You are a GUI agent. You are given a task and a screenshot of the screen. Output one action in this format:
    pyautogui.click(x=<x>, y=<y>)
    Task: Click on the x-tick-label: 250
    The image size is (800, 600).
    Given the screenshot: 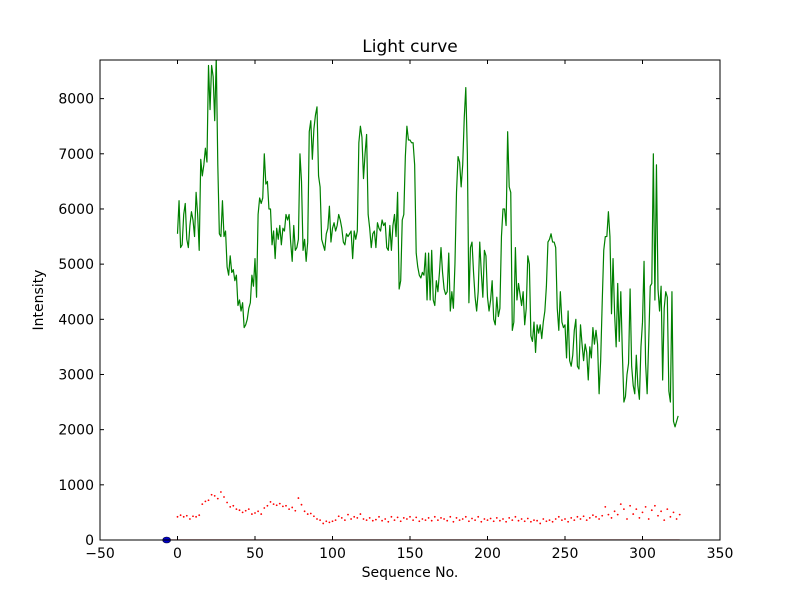 What is the action you would take?
    pyautogui.click(x=565, y=554)
    